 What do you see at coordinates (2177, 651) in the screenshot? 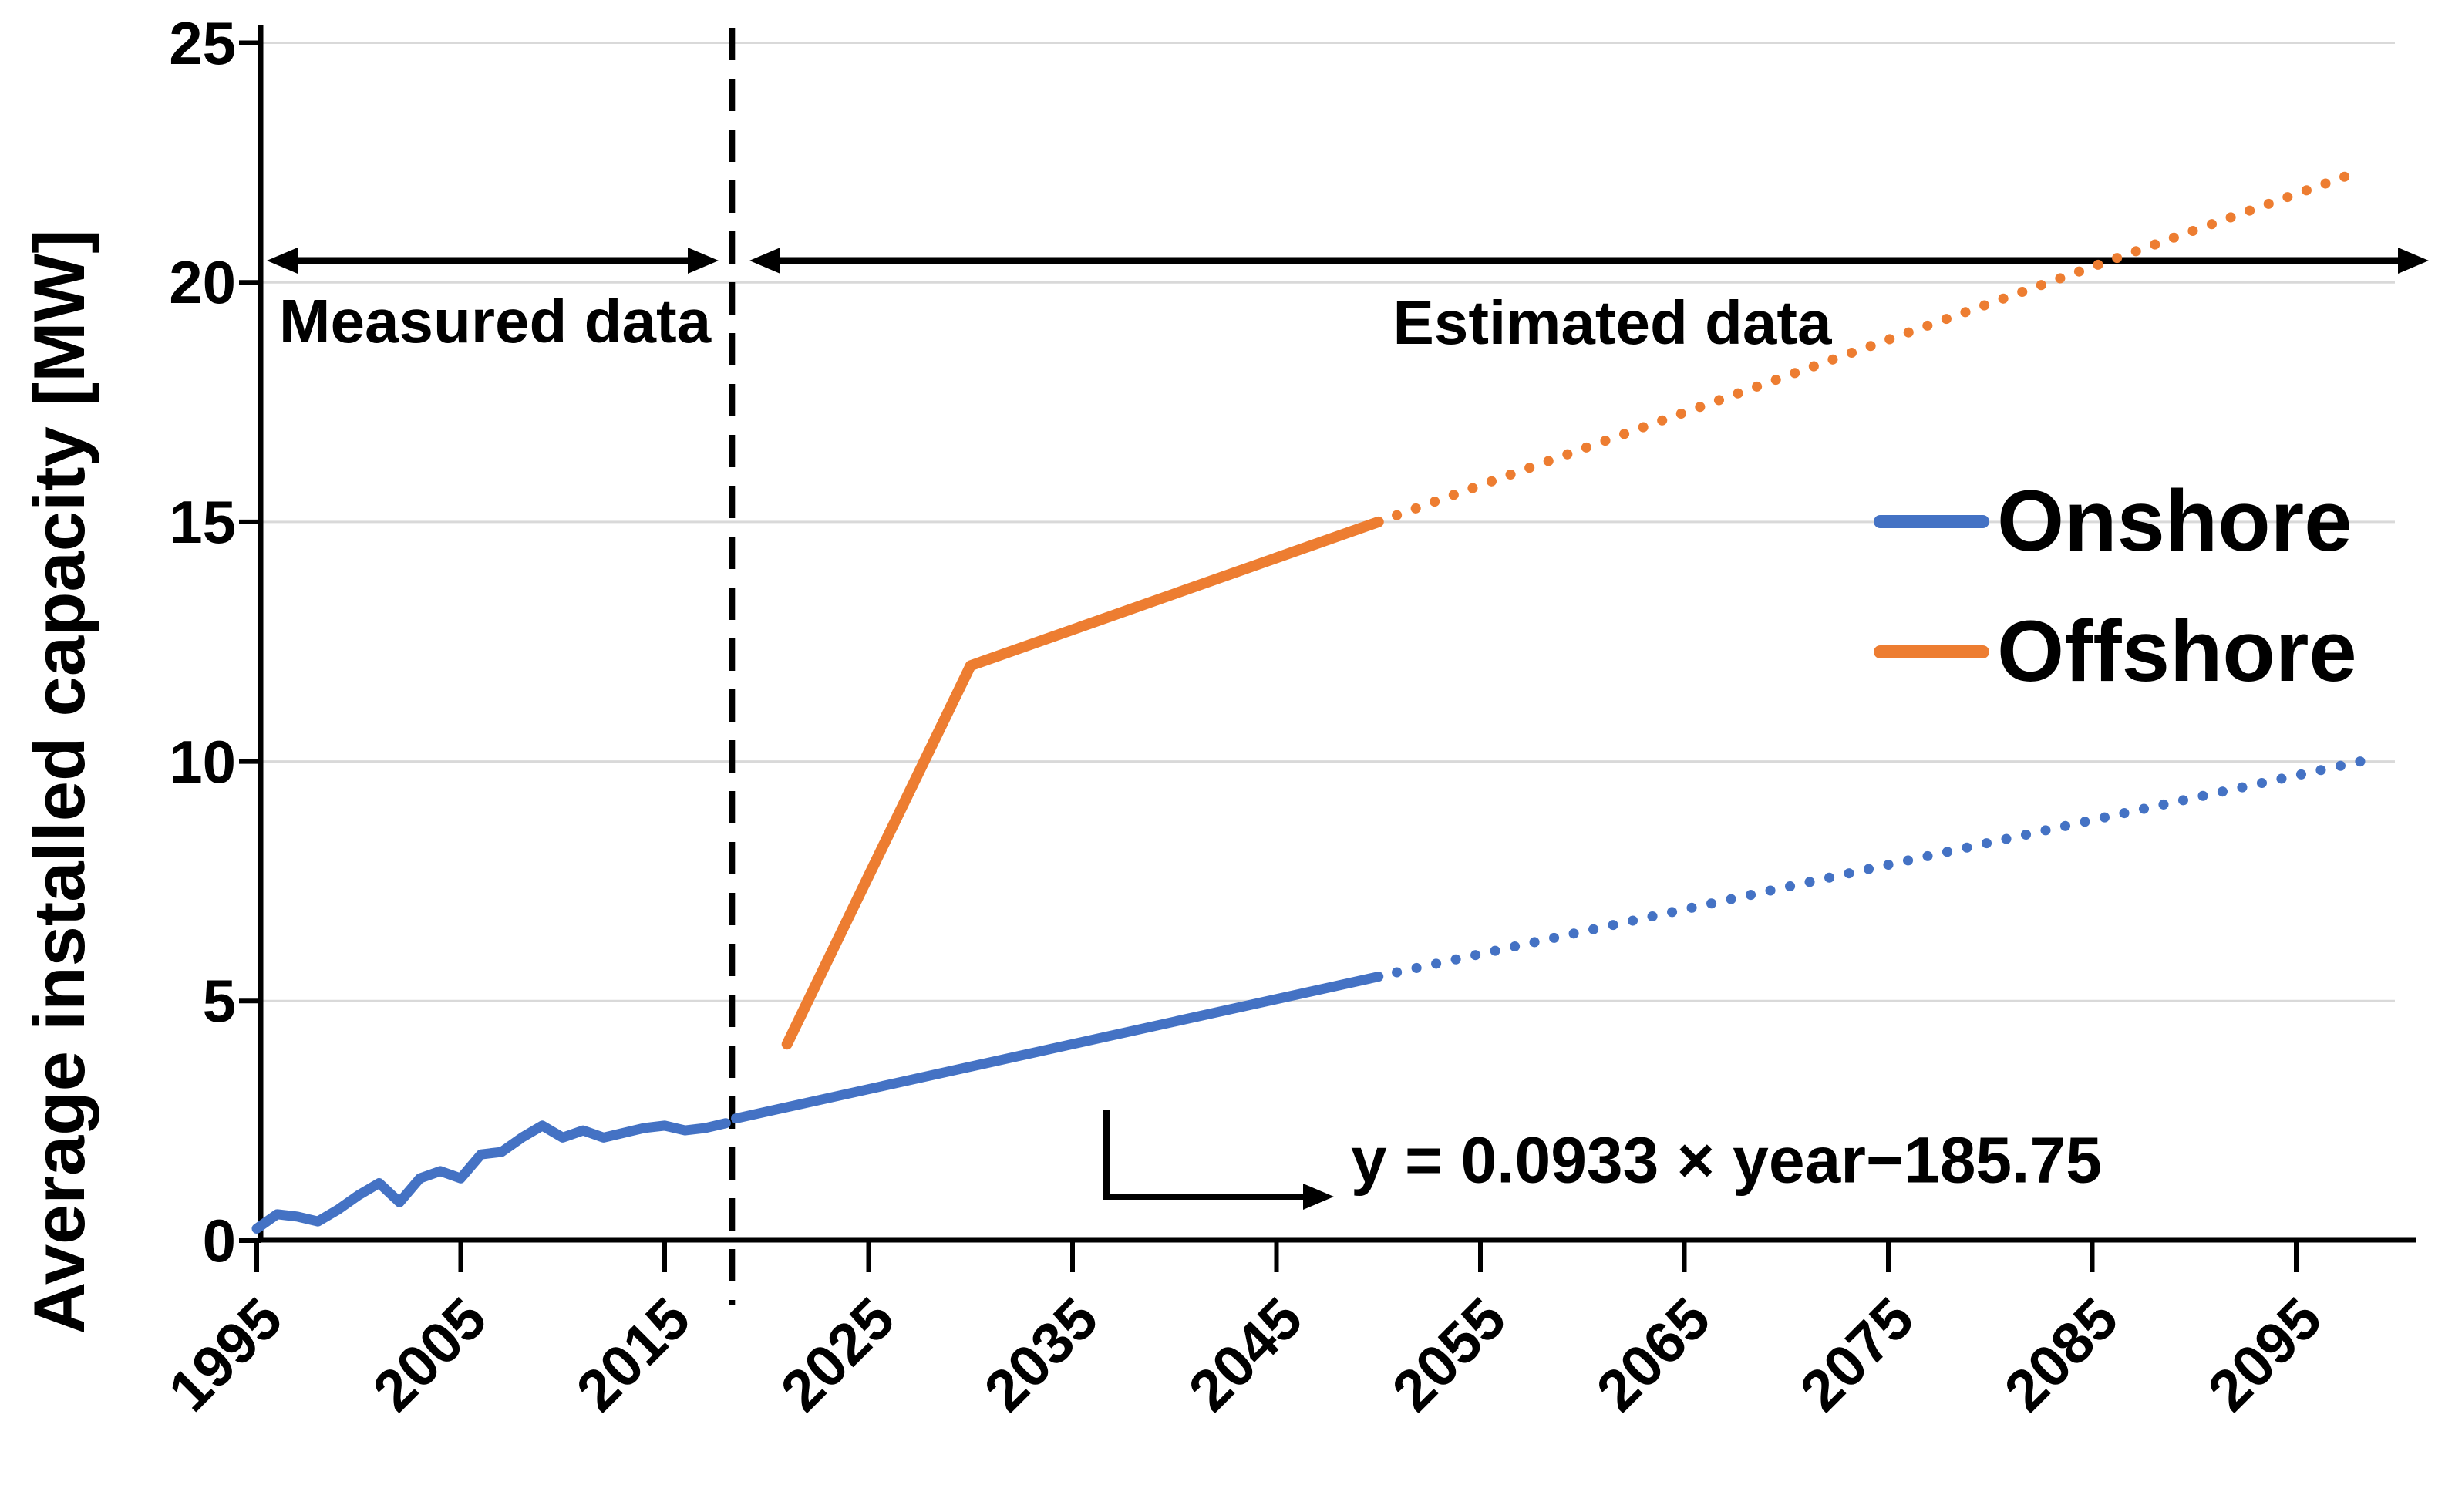
I see `legend-label-offshore: Offshore` at bounding box center [2177, 651].